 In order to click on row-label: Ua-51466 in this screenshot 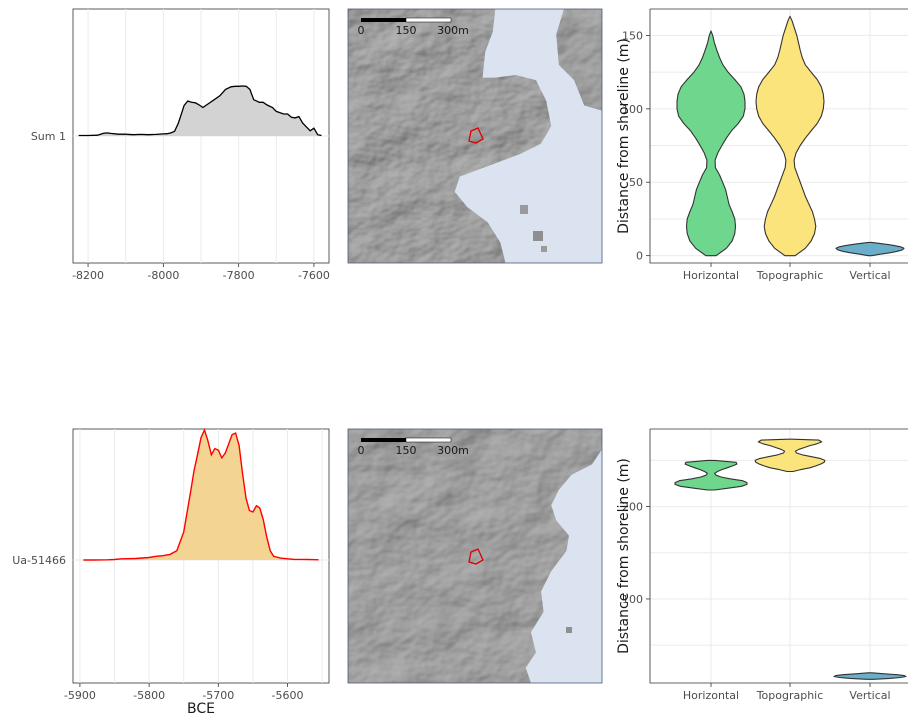, I will do `click(39, 560)`.